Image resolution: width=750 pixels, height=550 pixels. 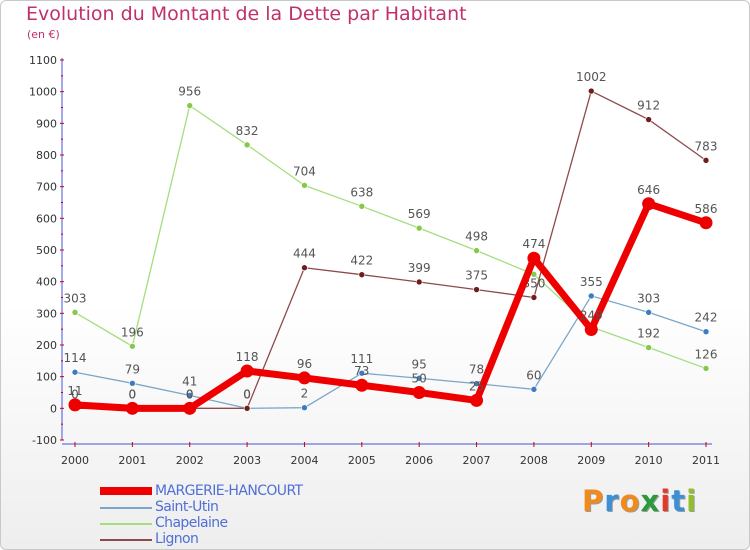 I want to click on logo-letter: x, so click(x=650, y=501).